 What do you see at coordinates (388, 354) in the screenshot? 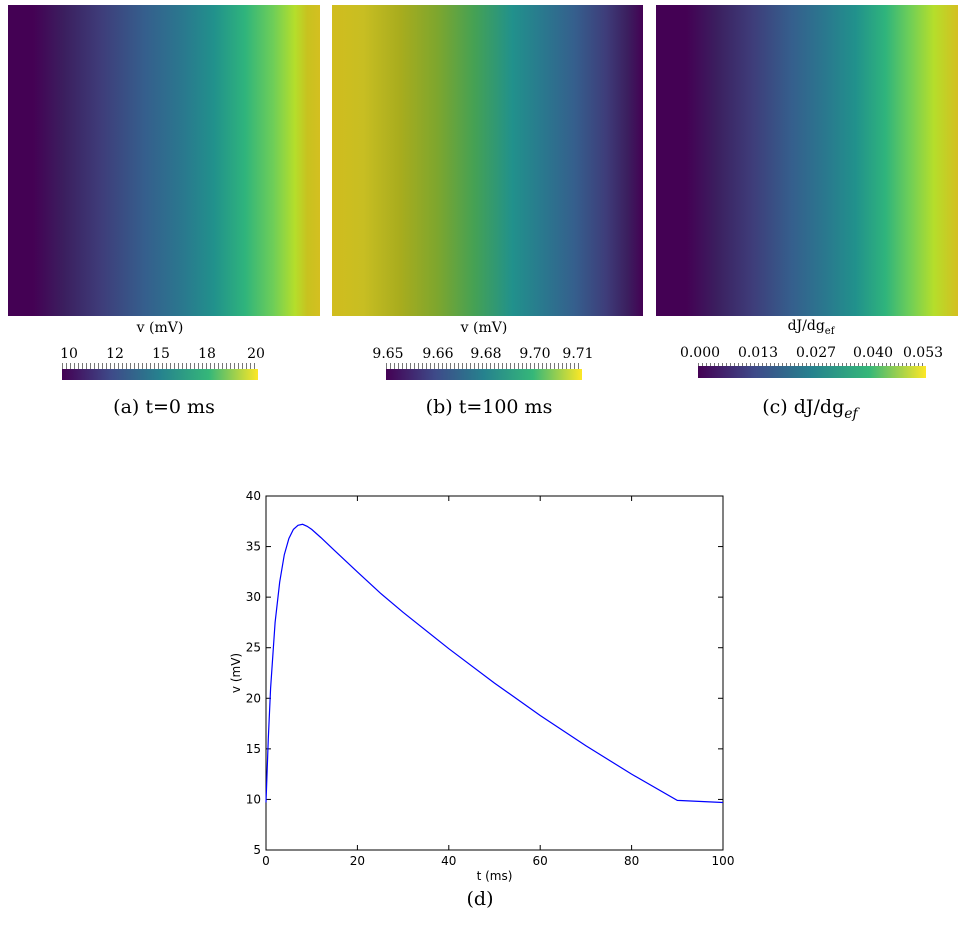
I see `colorbar-tick-label: 9.65` at bounding box center [388, 354].